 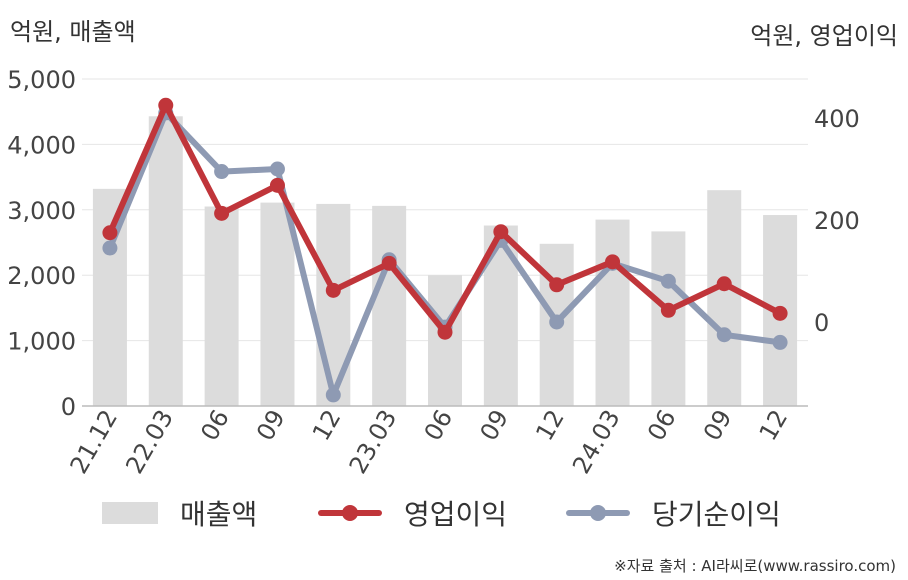 I want to click on right-axis-unit-label: 억원, 영업이익, so click(x=824, y=36).